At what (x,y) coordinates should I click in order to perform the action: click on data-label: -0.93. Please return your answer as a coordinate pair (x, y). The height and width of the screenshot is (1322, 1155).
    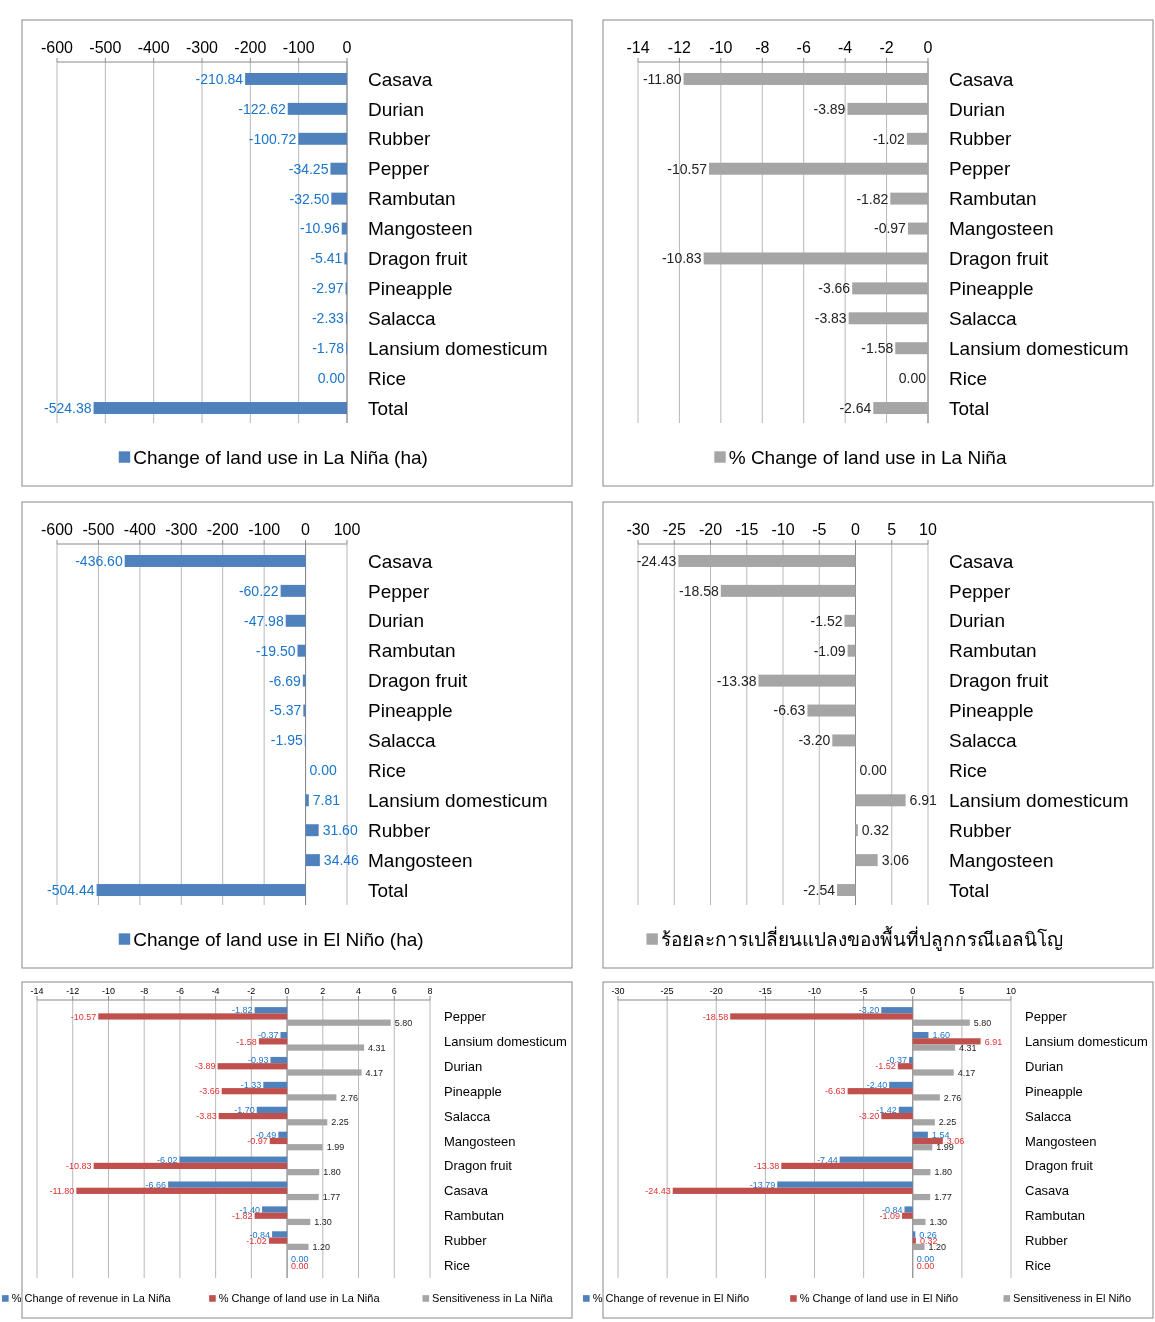
    Looking at the image, I should click on (258, 1060).